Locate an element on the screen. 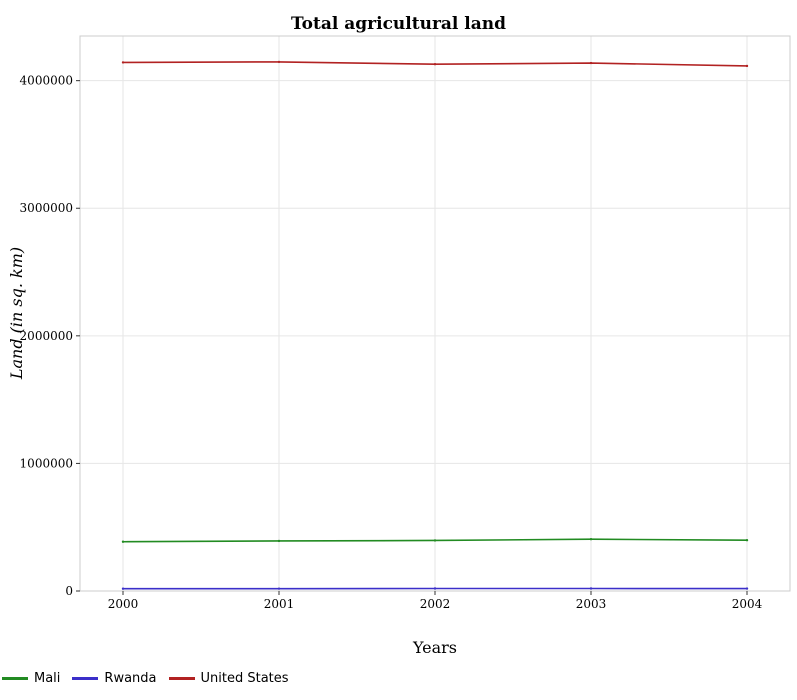 The height and width of the screenshot is (700, 797). legend: Mali Rwanda United States is located at coordinates (151, 678).